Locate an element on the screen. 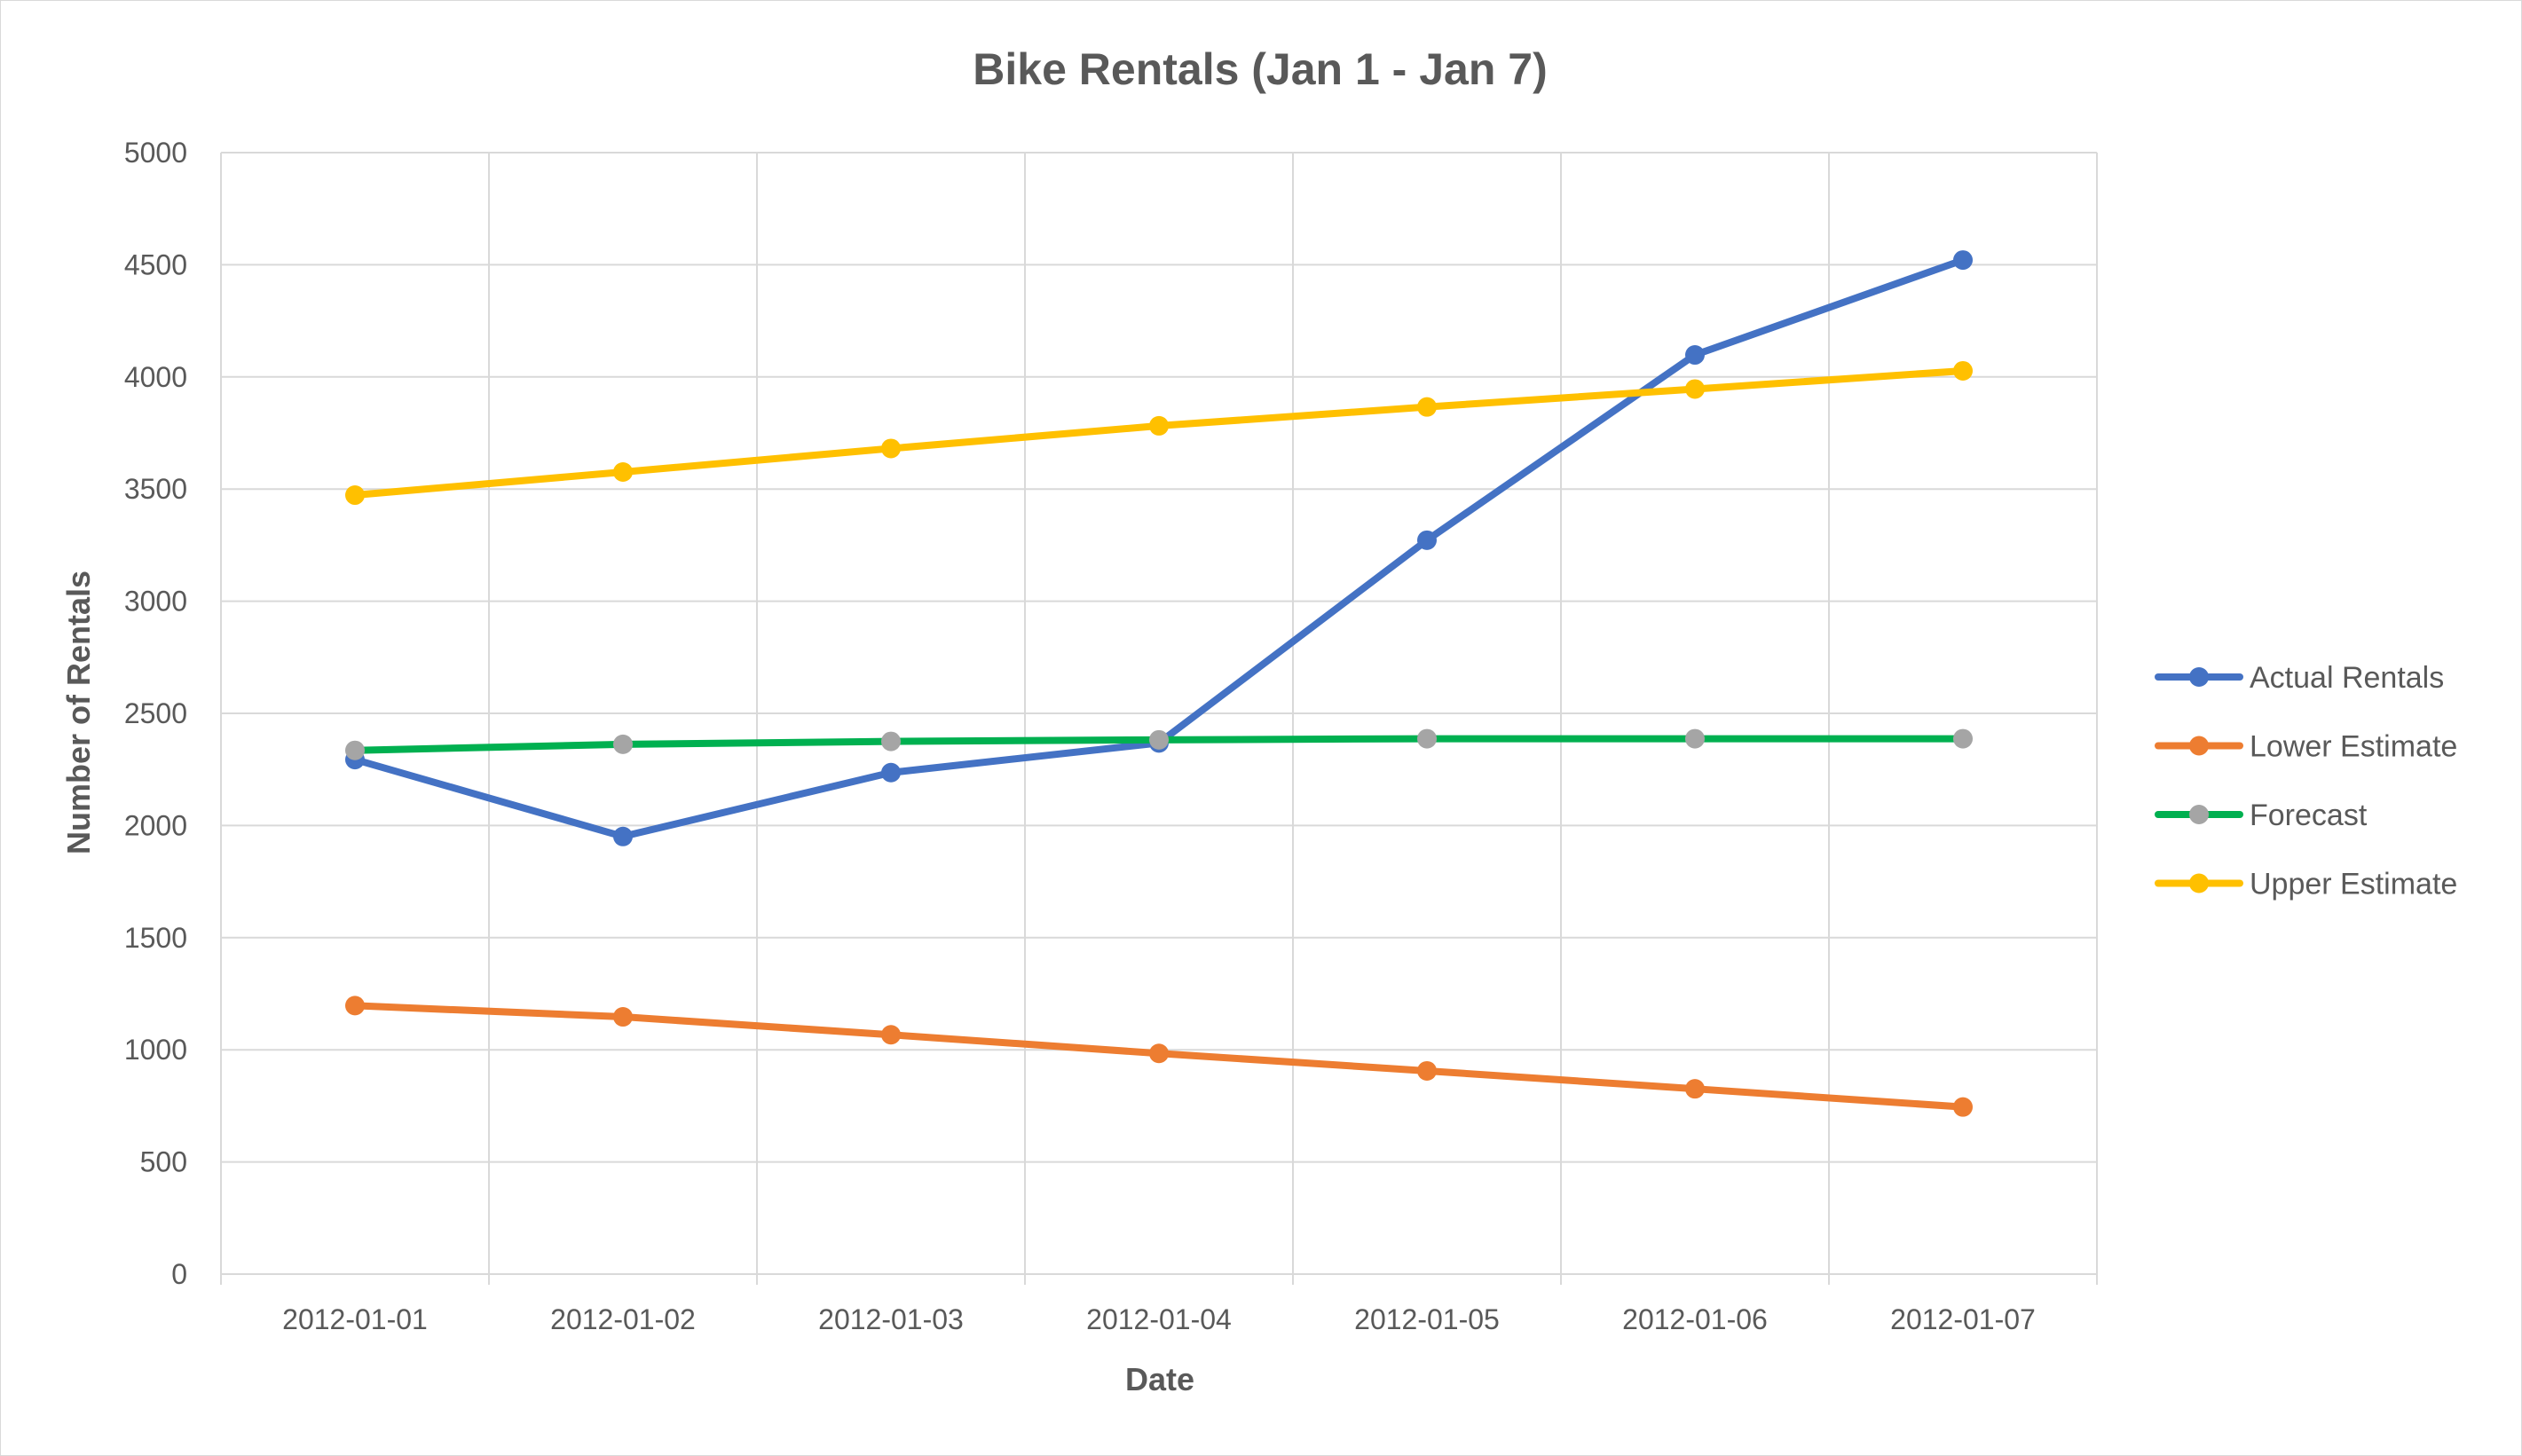  y-tick-label: 5000 is located at coordinates (155, 153).